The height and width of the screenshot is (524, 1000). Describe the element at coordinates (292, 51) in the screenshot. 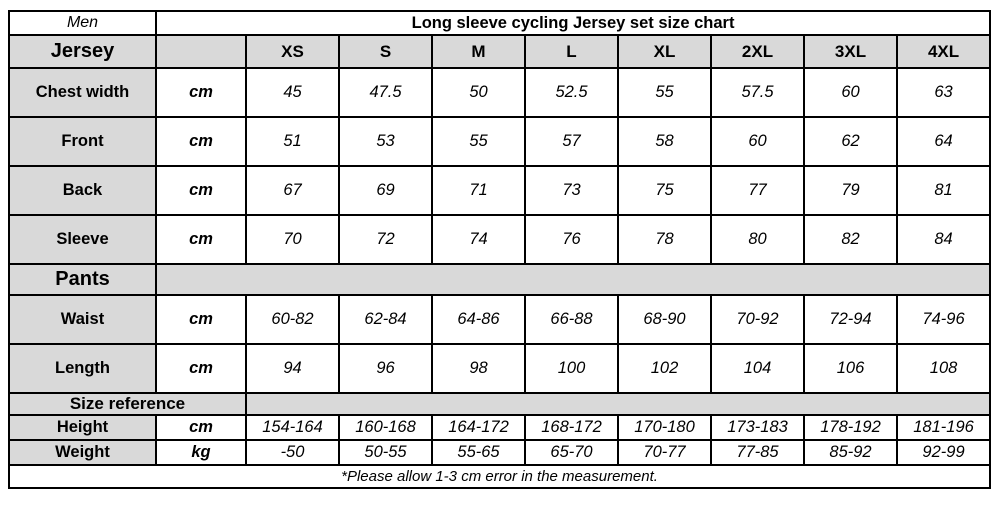

I see `size-column-header: XS` at that location.